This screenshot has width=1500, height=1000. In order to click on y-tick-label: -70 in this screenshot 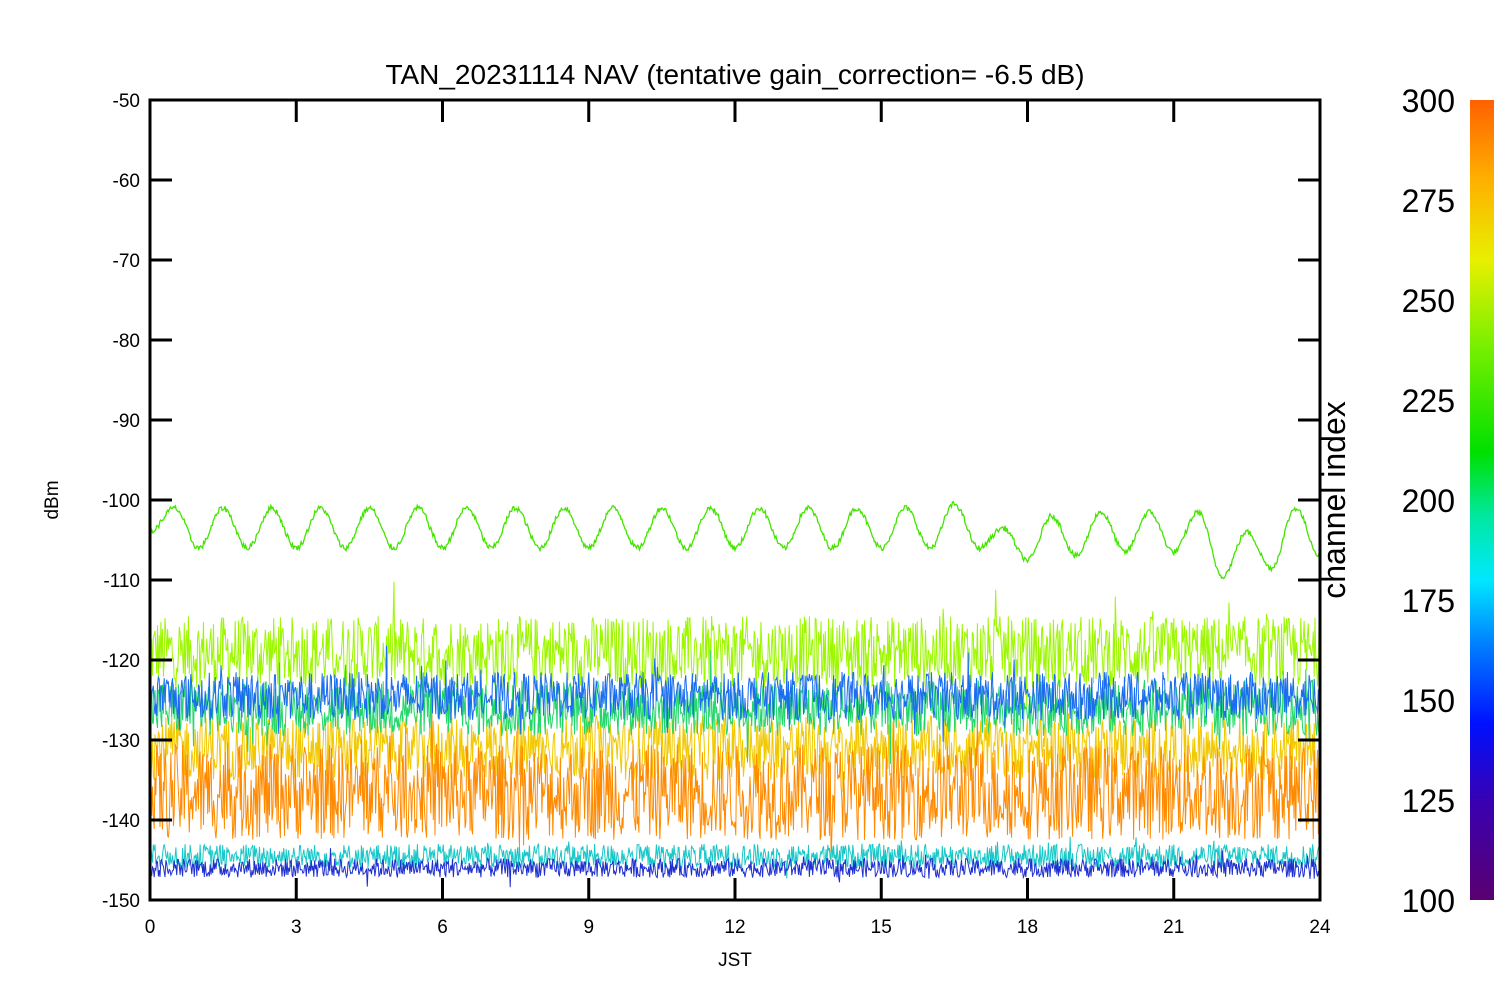, I will do `click(126, 261)`.